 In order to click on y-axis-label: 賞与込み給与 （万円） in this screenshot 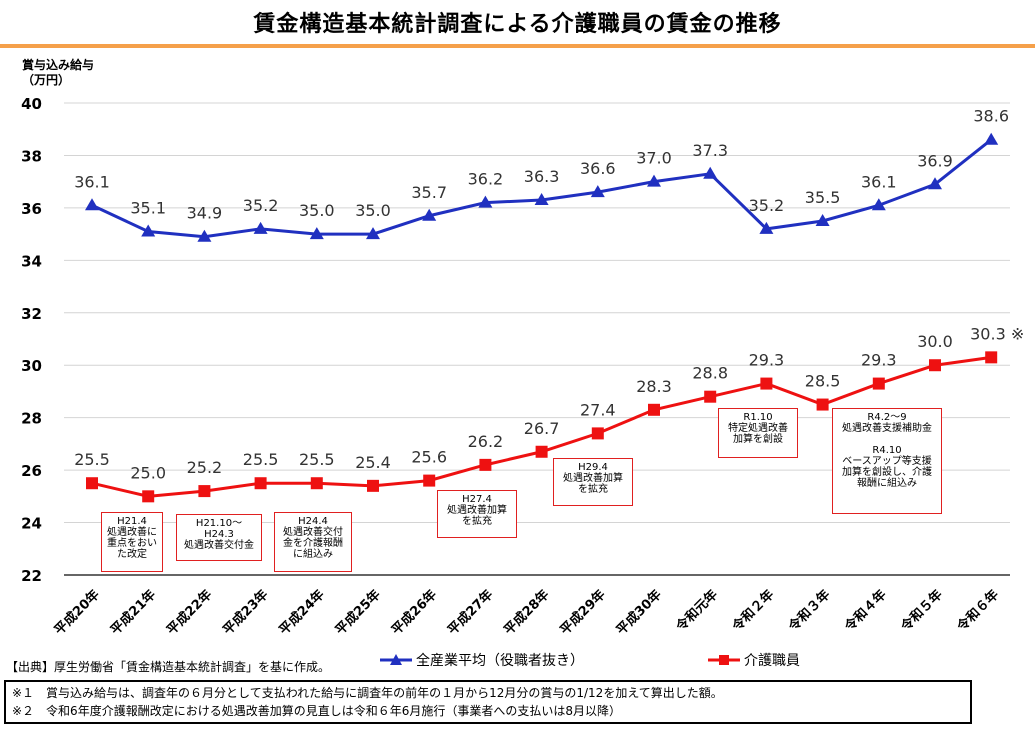, I will do `click(58, 72)`.